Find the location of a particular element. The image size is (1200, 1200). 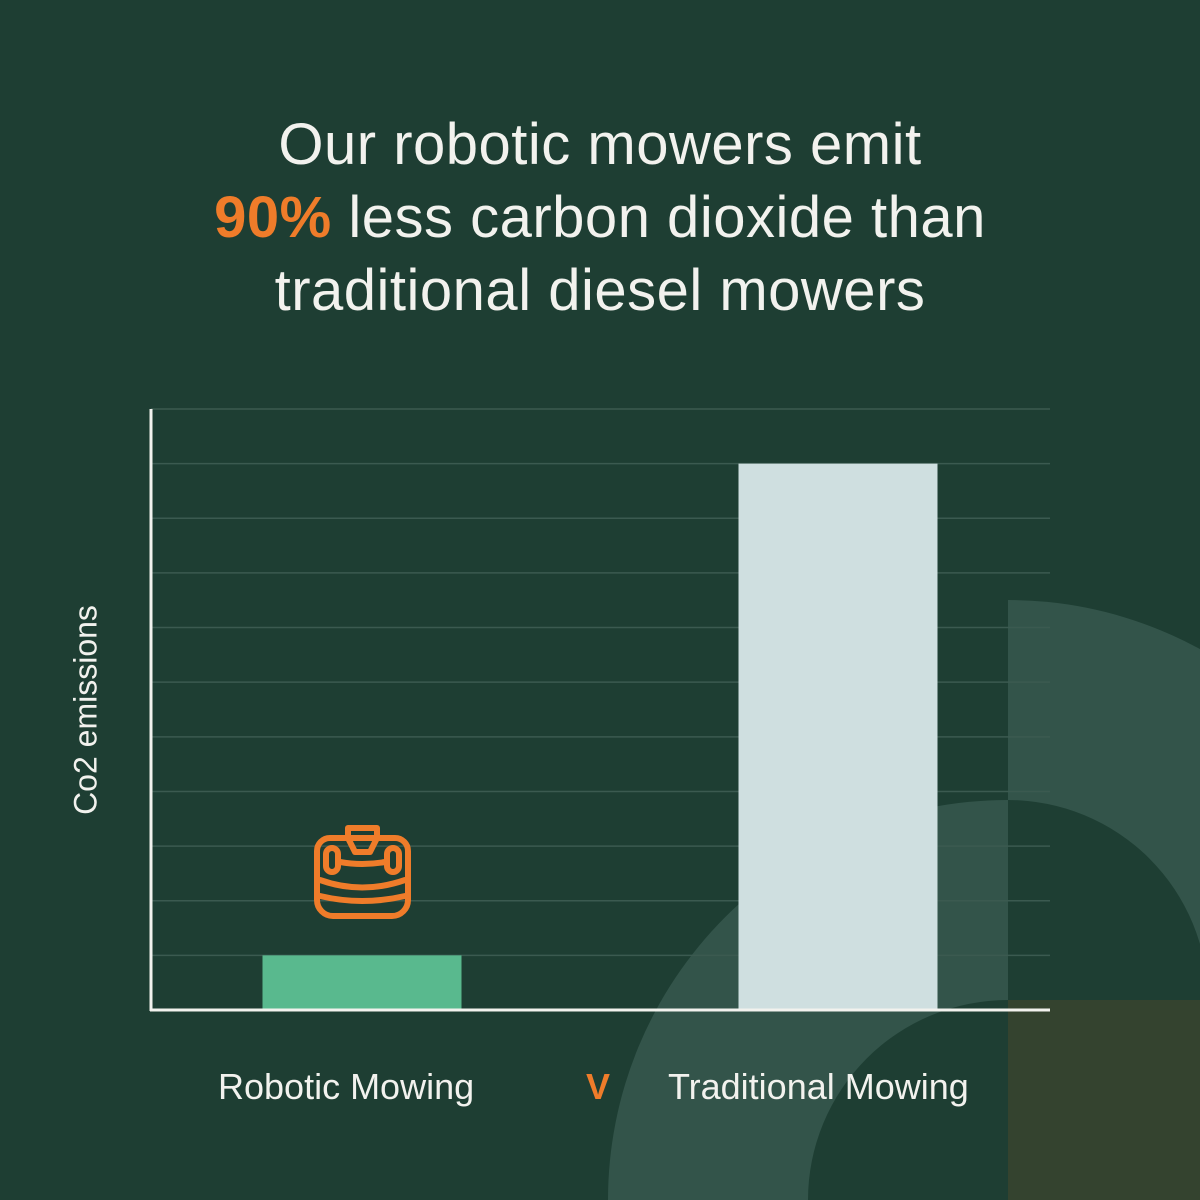

decor-ring-right is located at coordinates (1104, 772).